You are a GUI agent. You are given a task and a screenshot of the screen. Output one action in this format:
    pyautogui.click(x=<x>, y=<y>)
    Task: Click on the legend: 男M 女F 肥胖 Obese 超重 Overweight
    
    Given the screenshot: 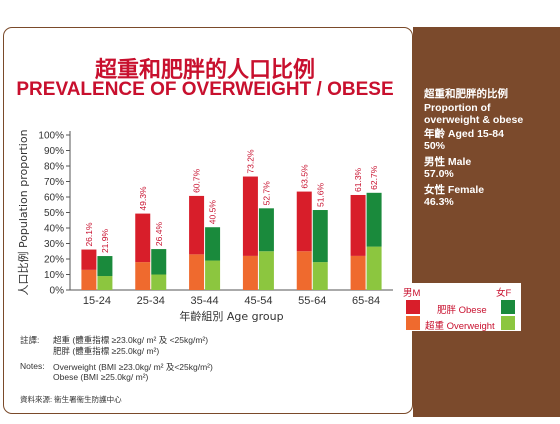 What is the action you would take?
    pyautogui.click(x=461, y=307)
    